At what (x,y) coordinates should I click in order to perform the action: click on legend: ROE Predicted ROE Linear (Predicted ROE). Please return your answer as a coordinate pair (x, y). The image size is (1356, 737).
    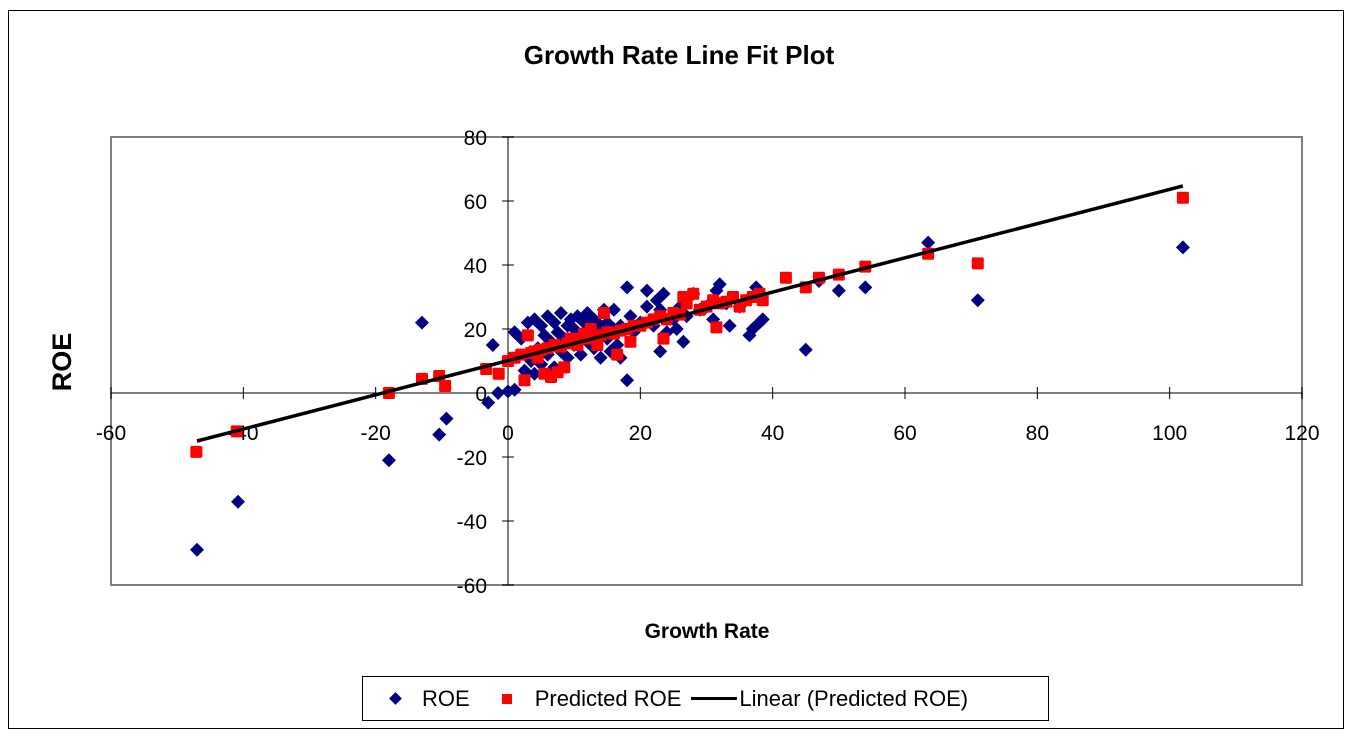
    Looking at the image, I should click on (705, 698).